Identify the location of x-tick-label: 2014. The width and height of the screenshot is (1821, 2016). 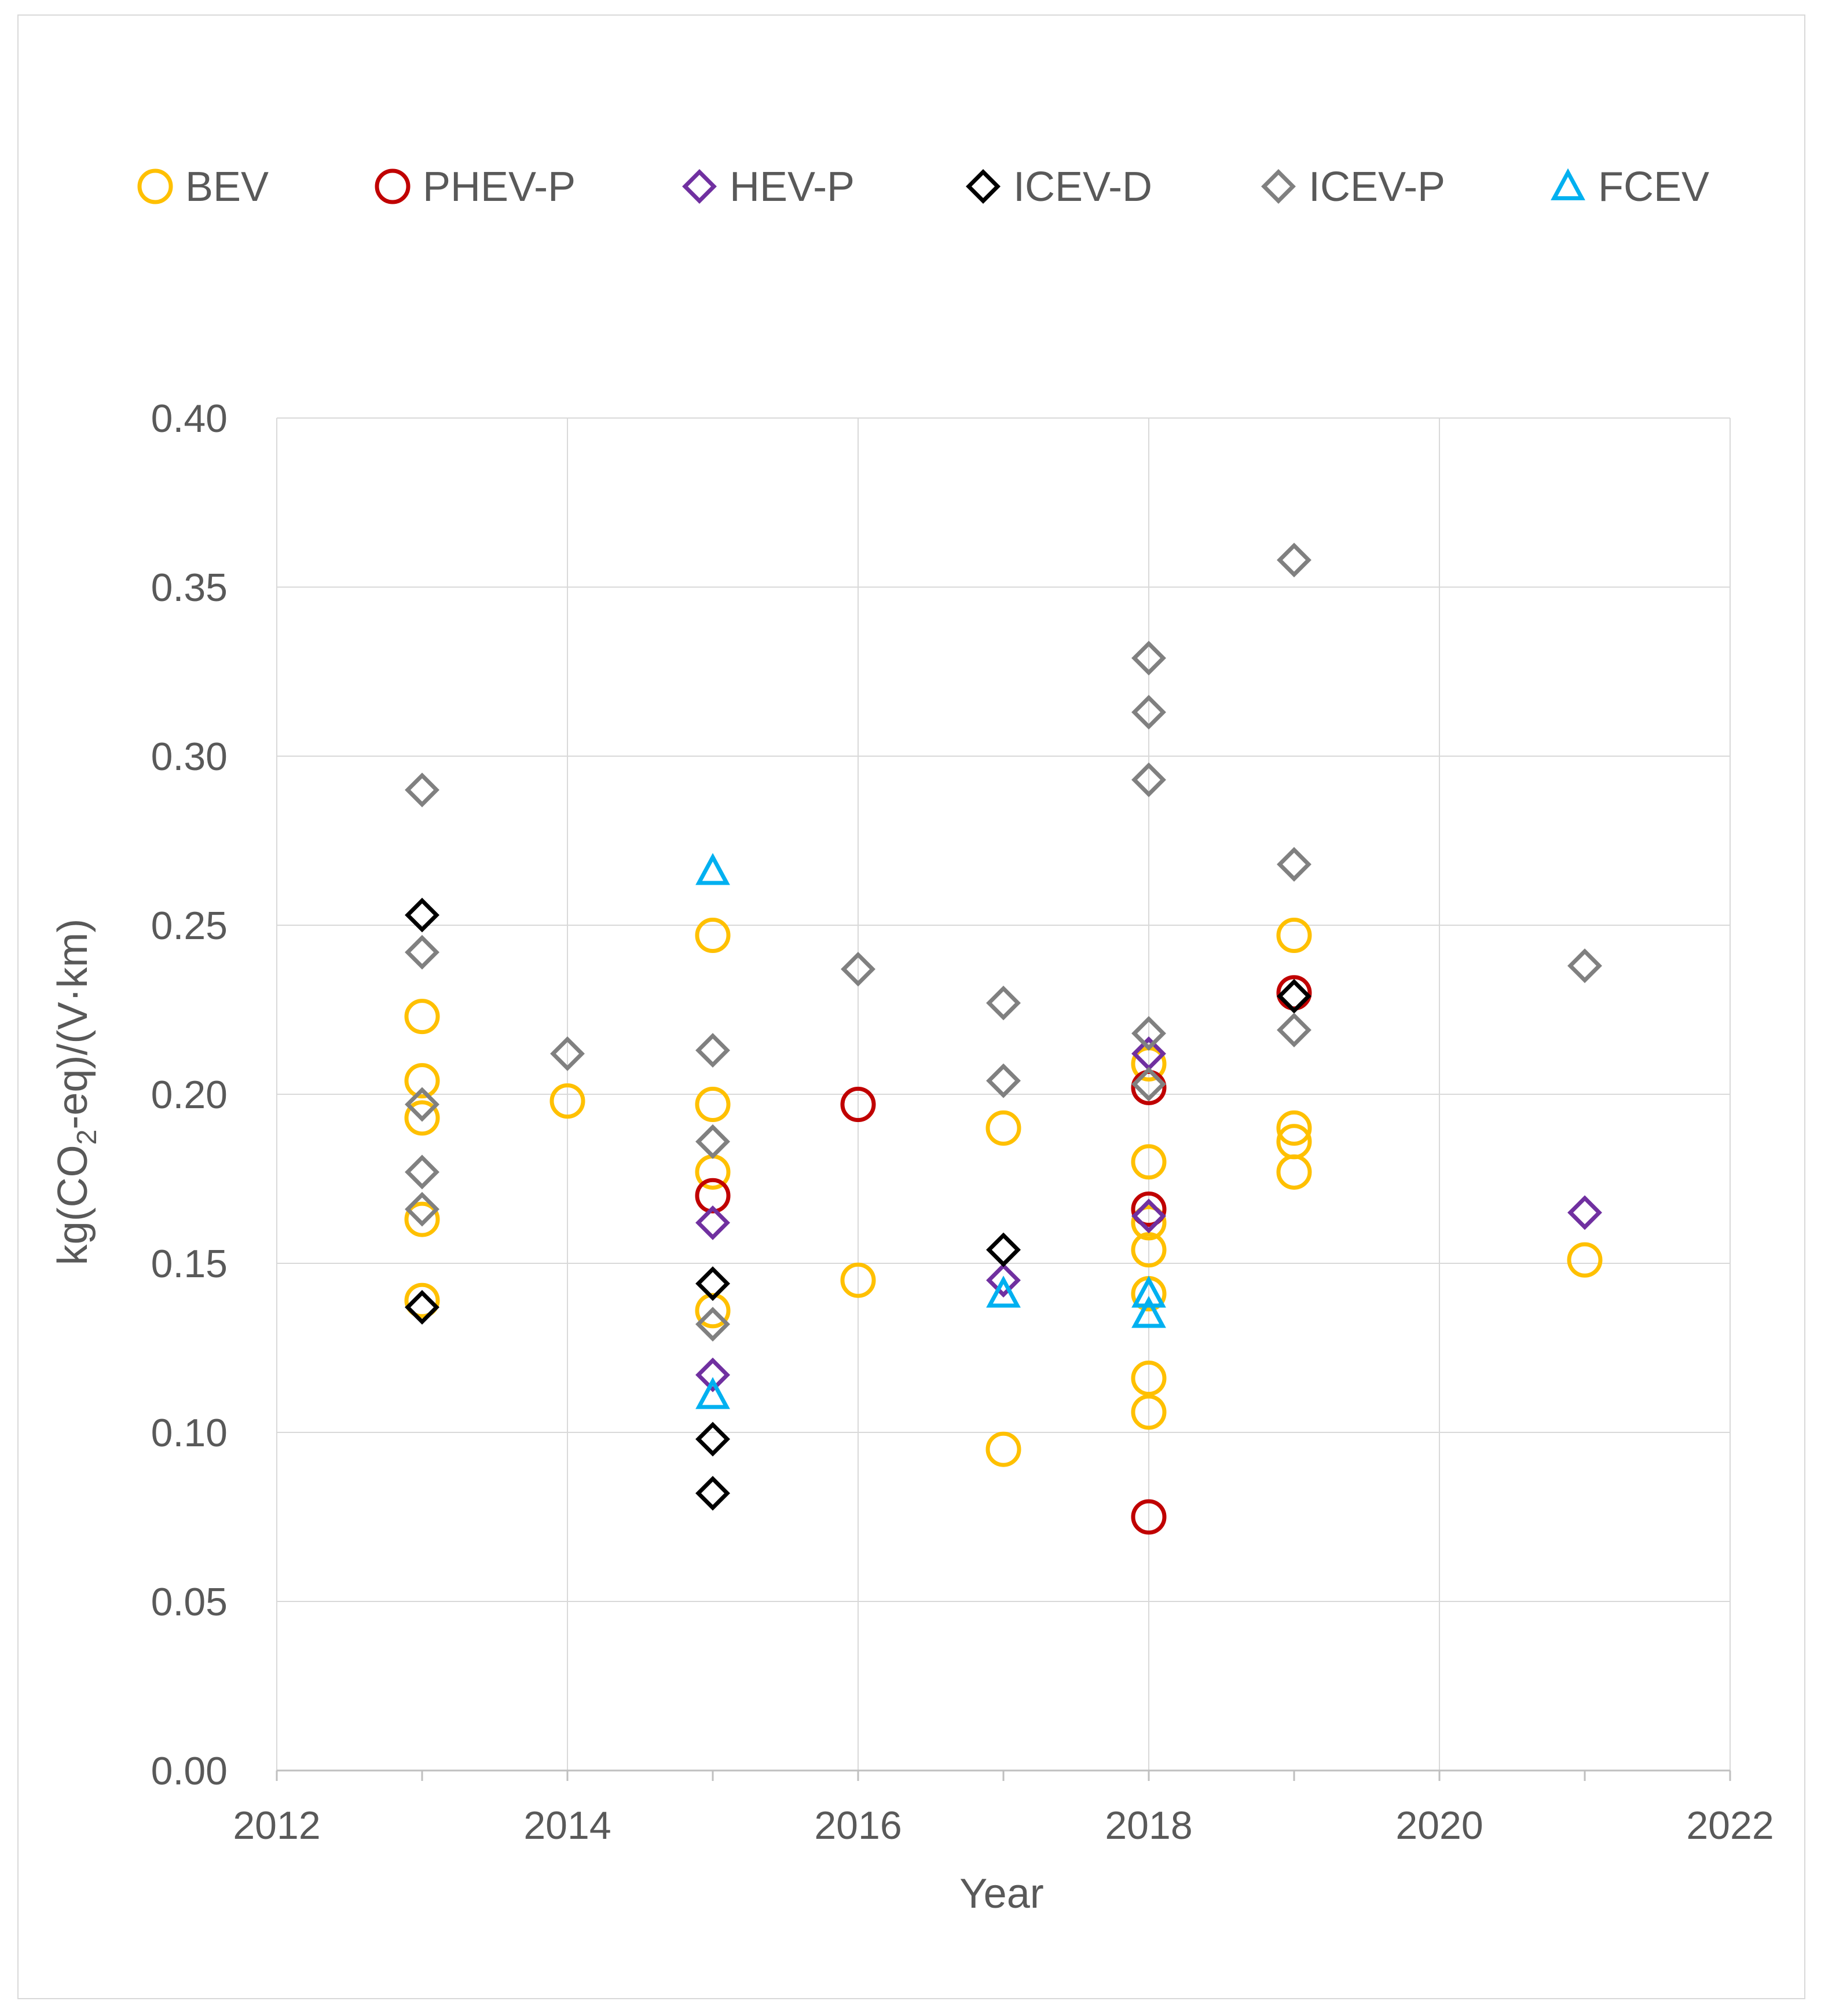
(567, 1826).